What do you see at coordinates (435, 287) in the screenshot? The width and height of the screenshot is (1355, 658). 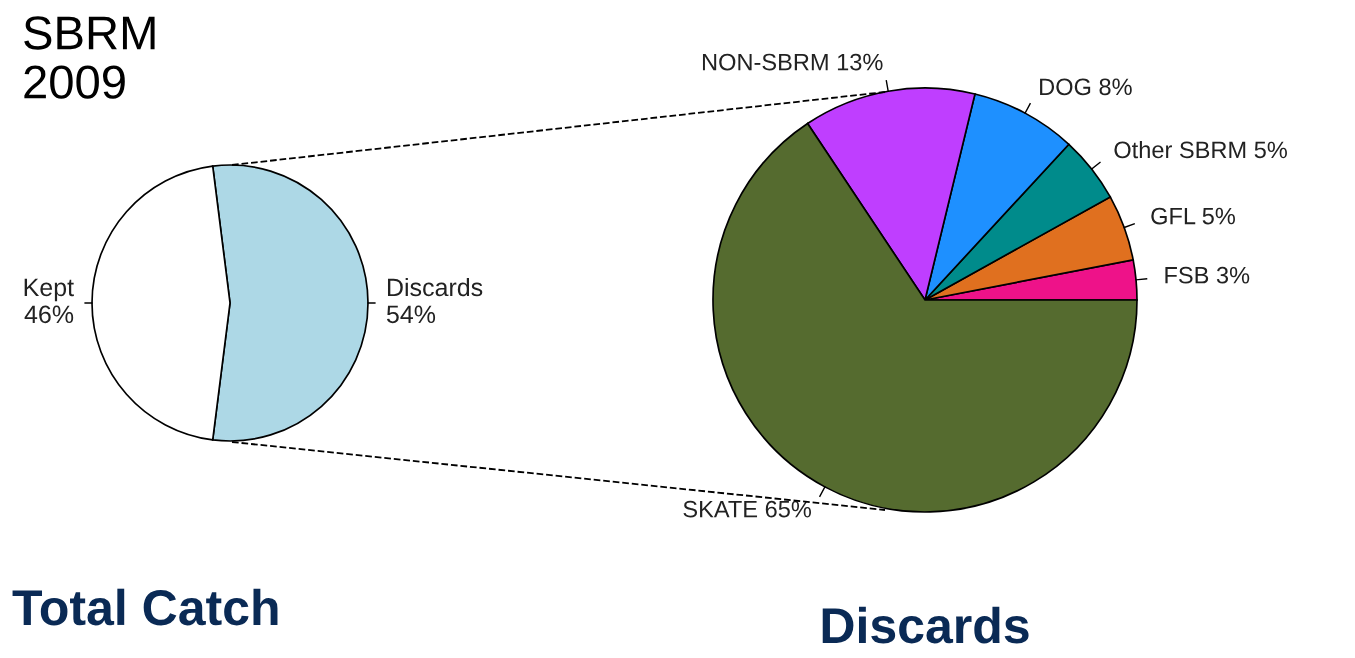 I see `slice-label: Discards` at bounding box center [435, 287].